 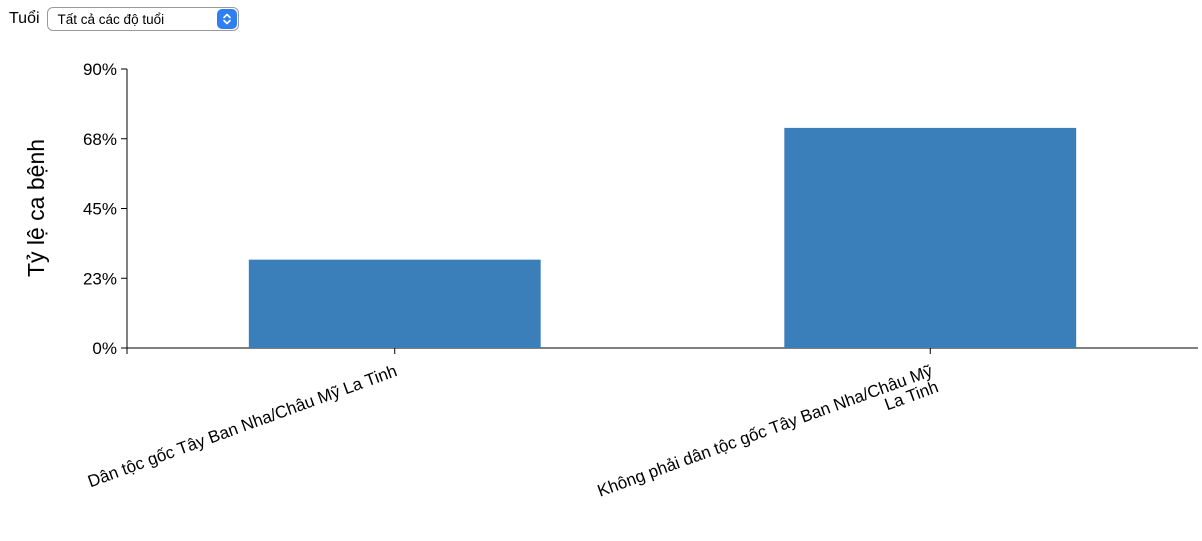 What do you see at coordinates (100, 139) in the screenshot?
I see `y-tick-label: 68%` at bounding box center [100, 139].